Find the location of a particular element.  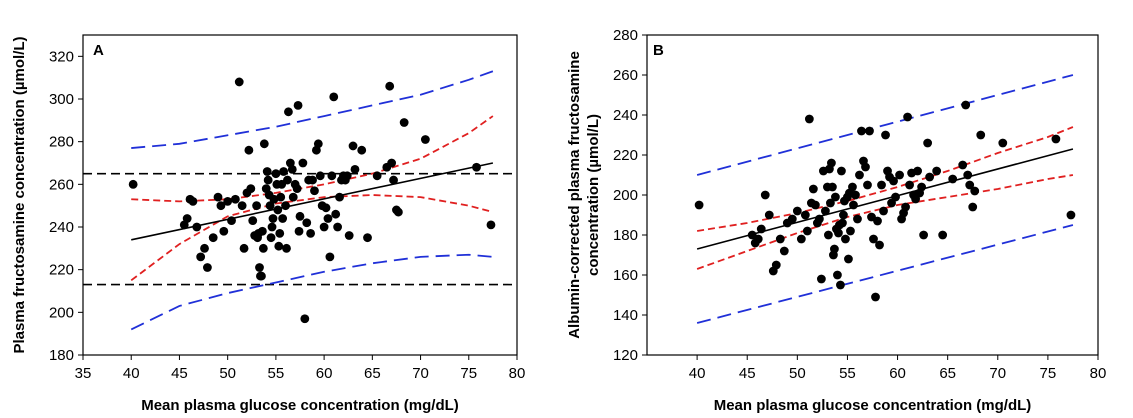

x-tick-label: 55 is located at coordinates (847, 373).